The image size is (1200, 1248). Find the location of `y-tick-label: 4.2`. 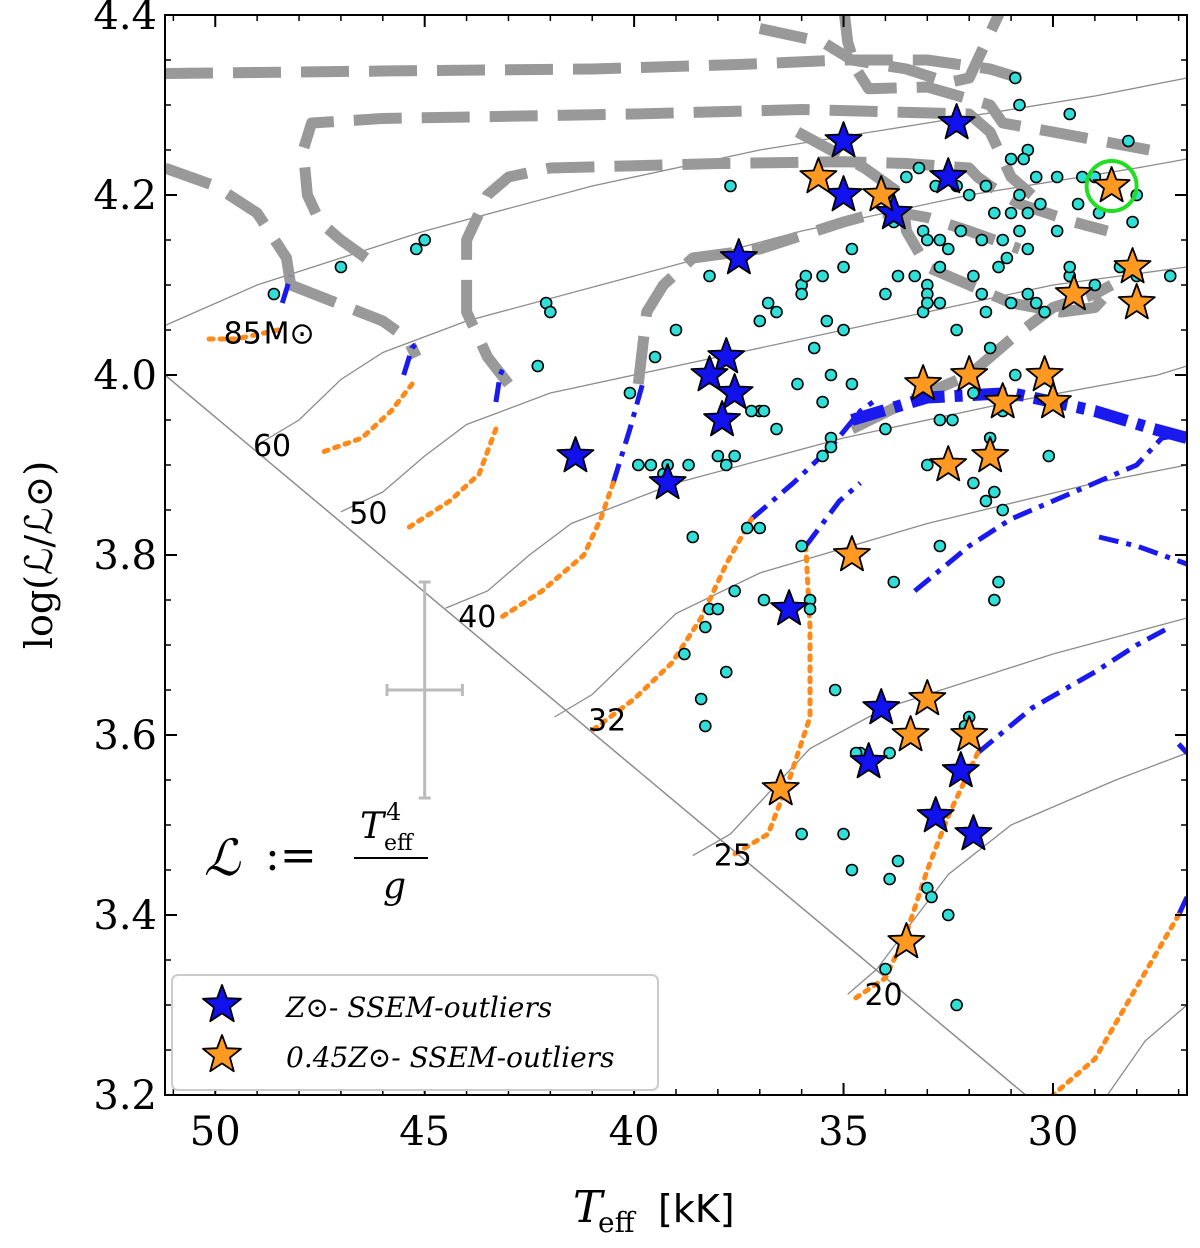

y-tick-label: 4.2 is located at coordinates (125, 196).